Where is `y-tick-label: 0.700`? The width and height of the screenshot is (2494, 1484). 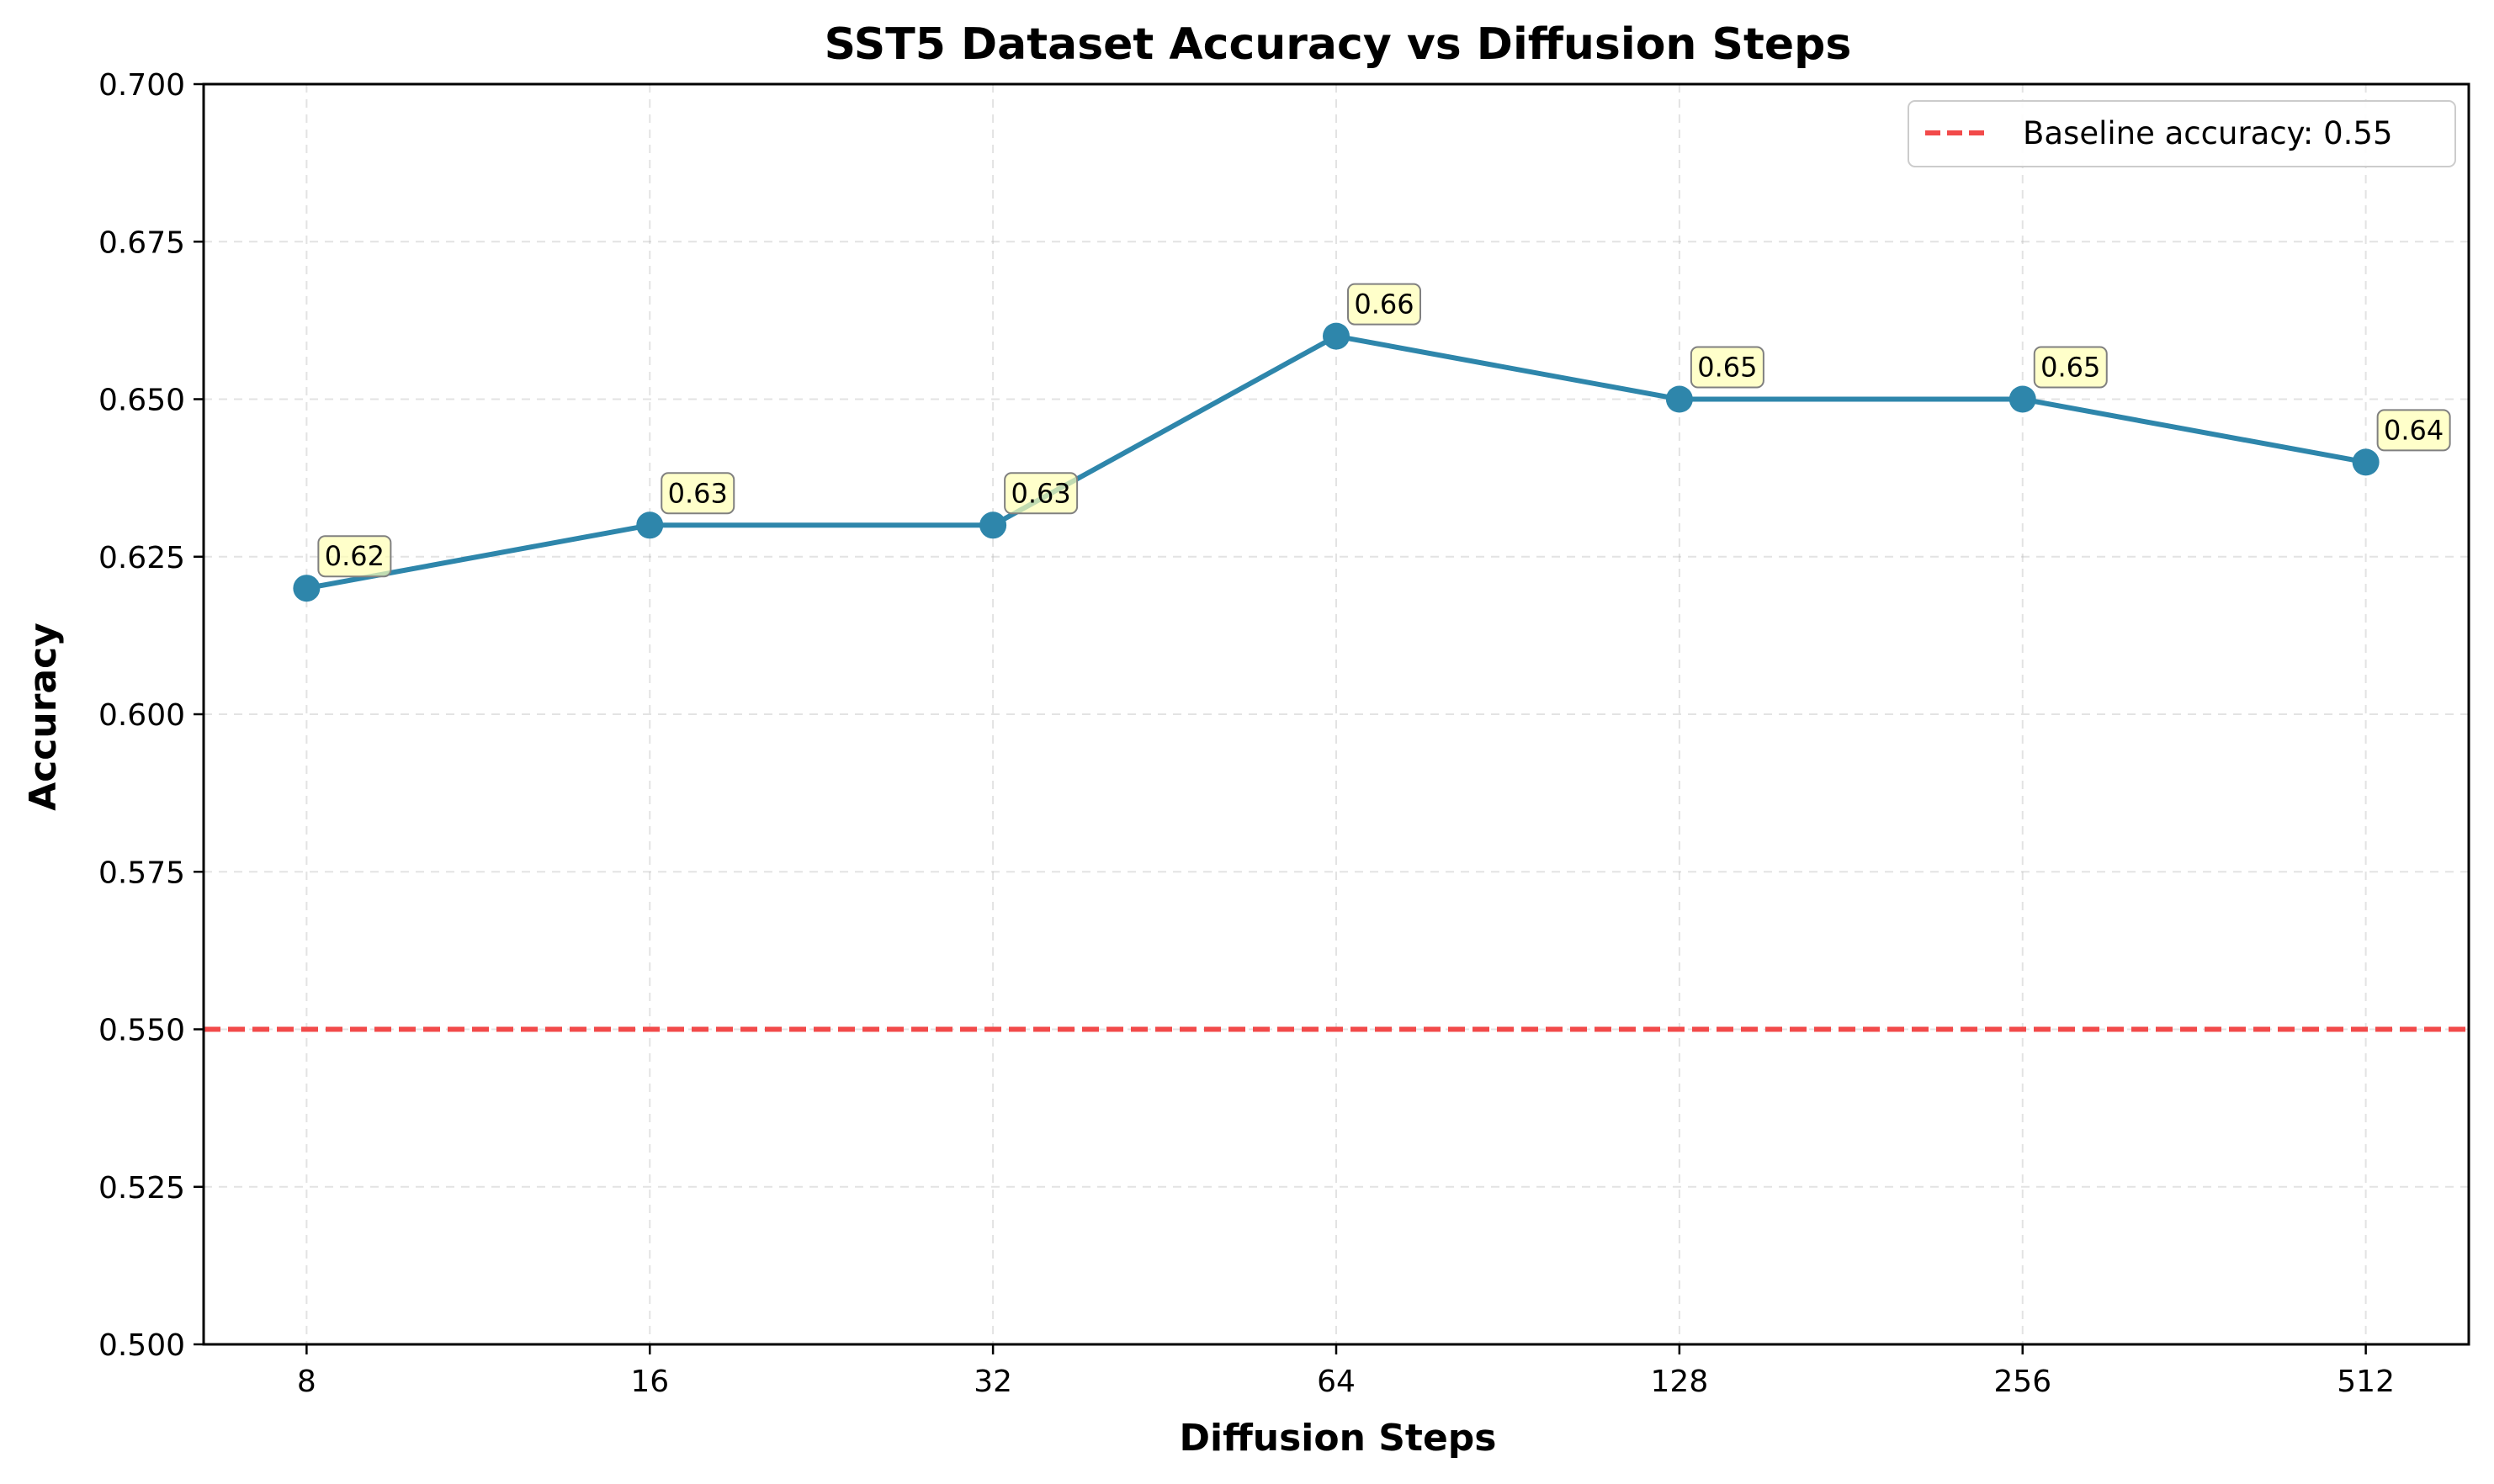 y-tick-label: 0.700 is located at coordinates (141, 85).